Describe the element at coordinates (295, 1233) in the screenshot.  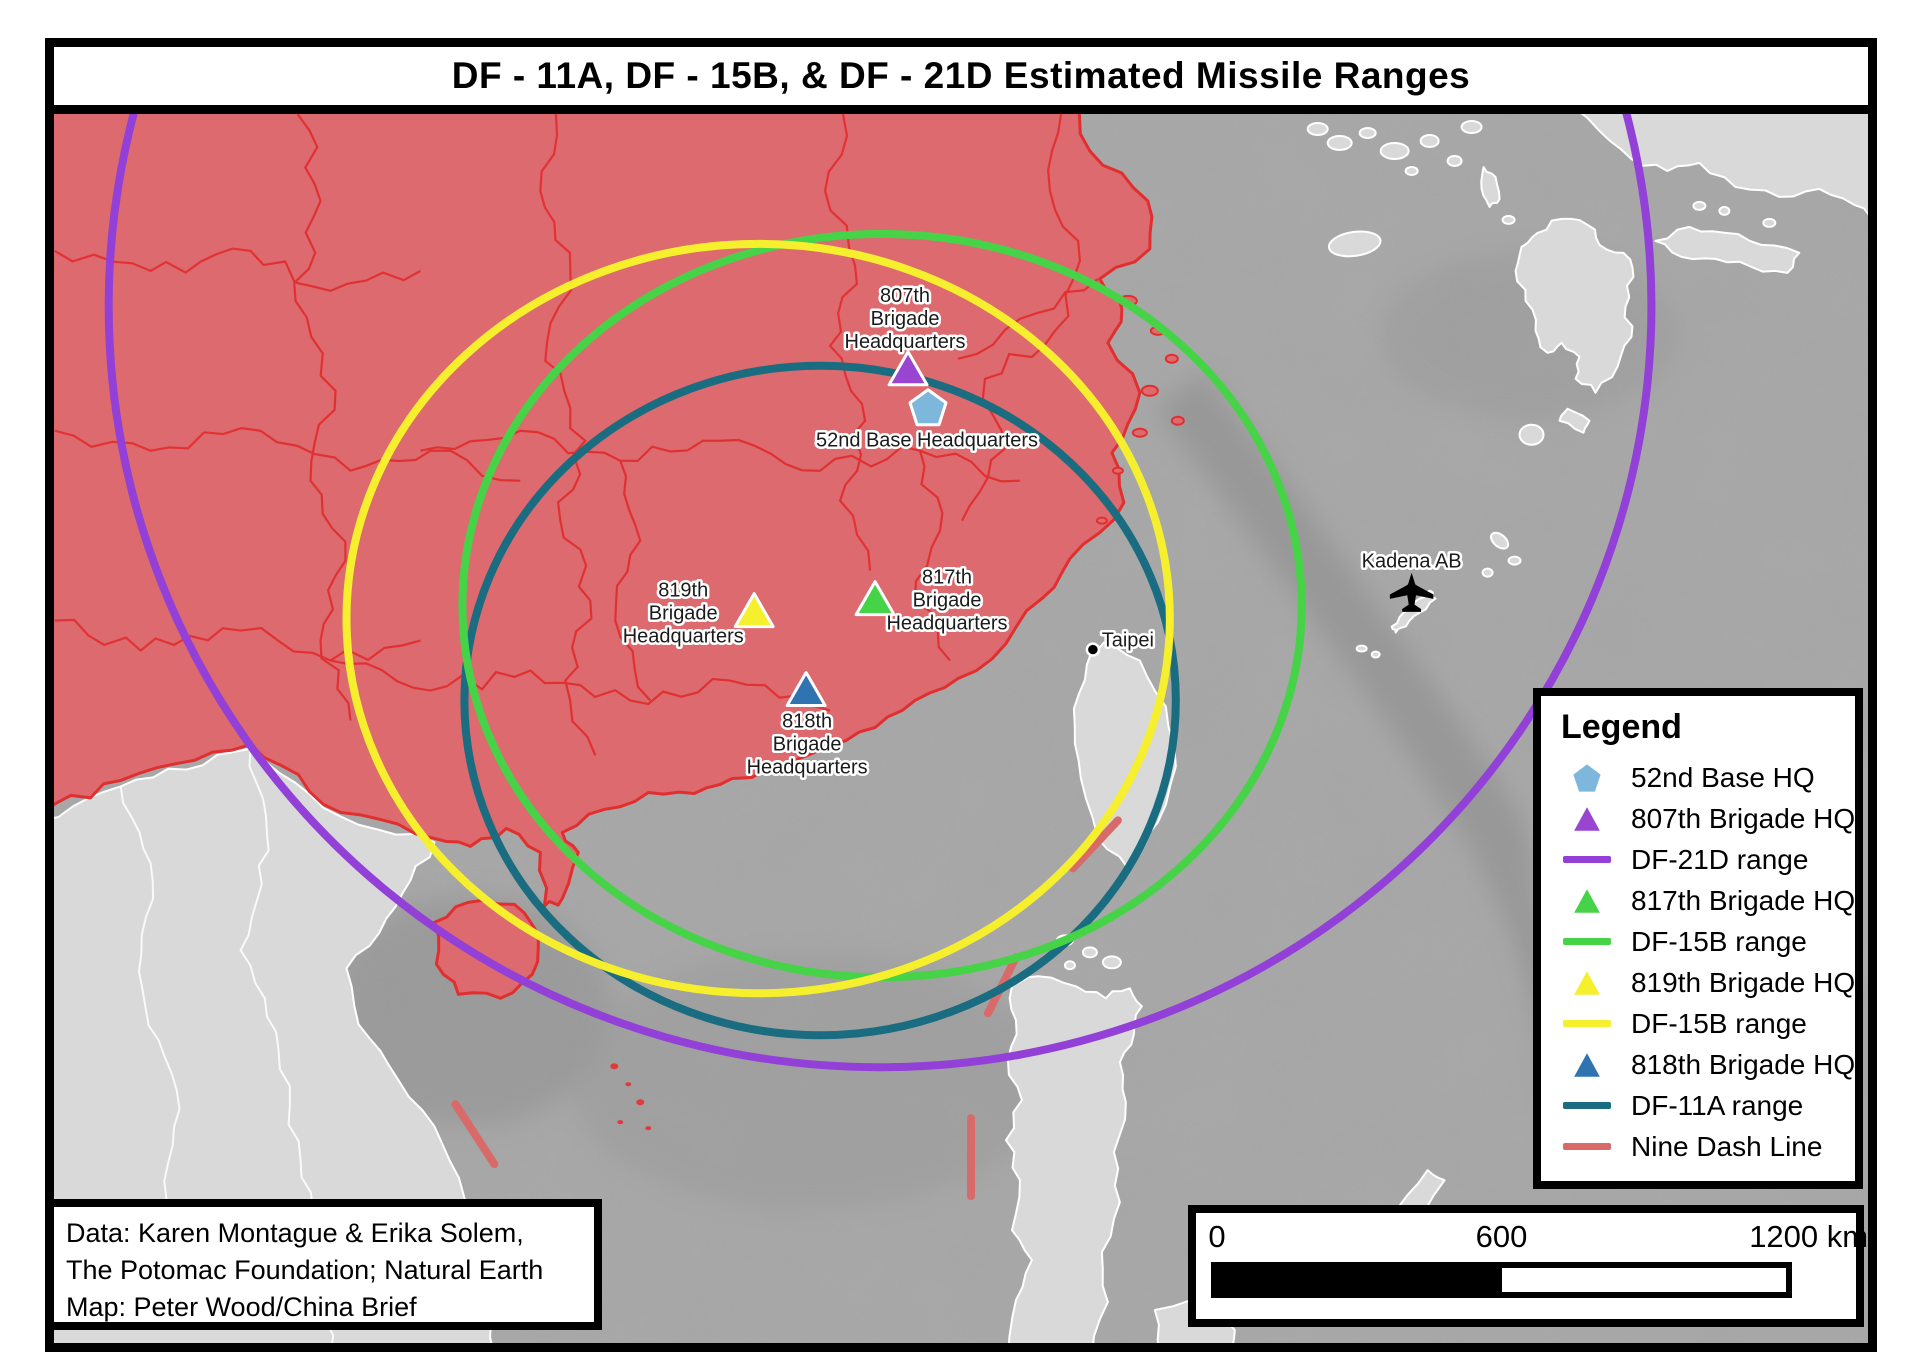
I see `attribution-line1: Data: Karen Montague & Erika Solem,` at that location.